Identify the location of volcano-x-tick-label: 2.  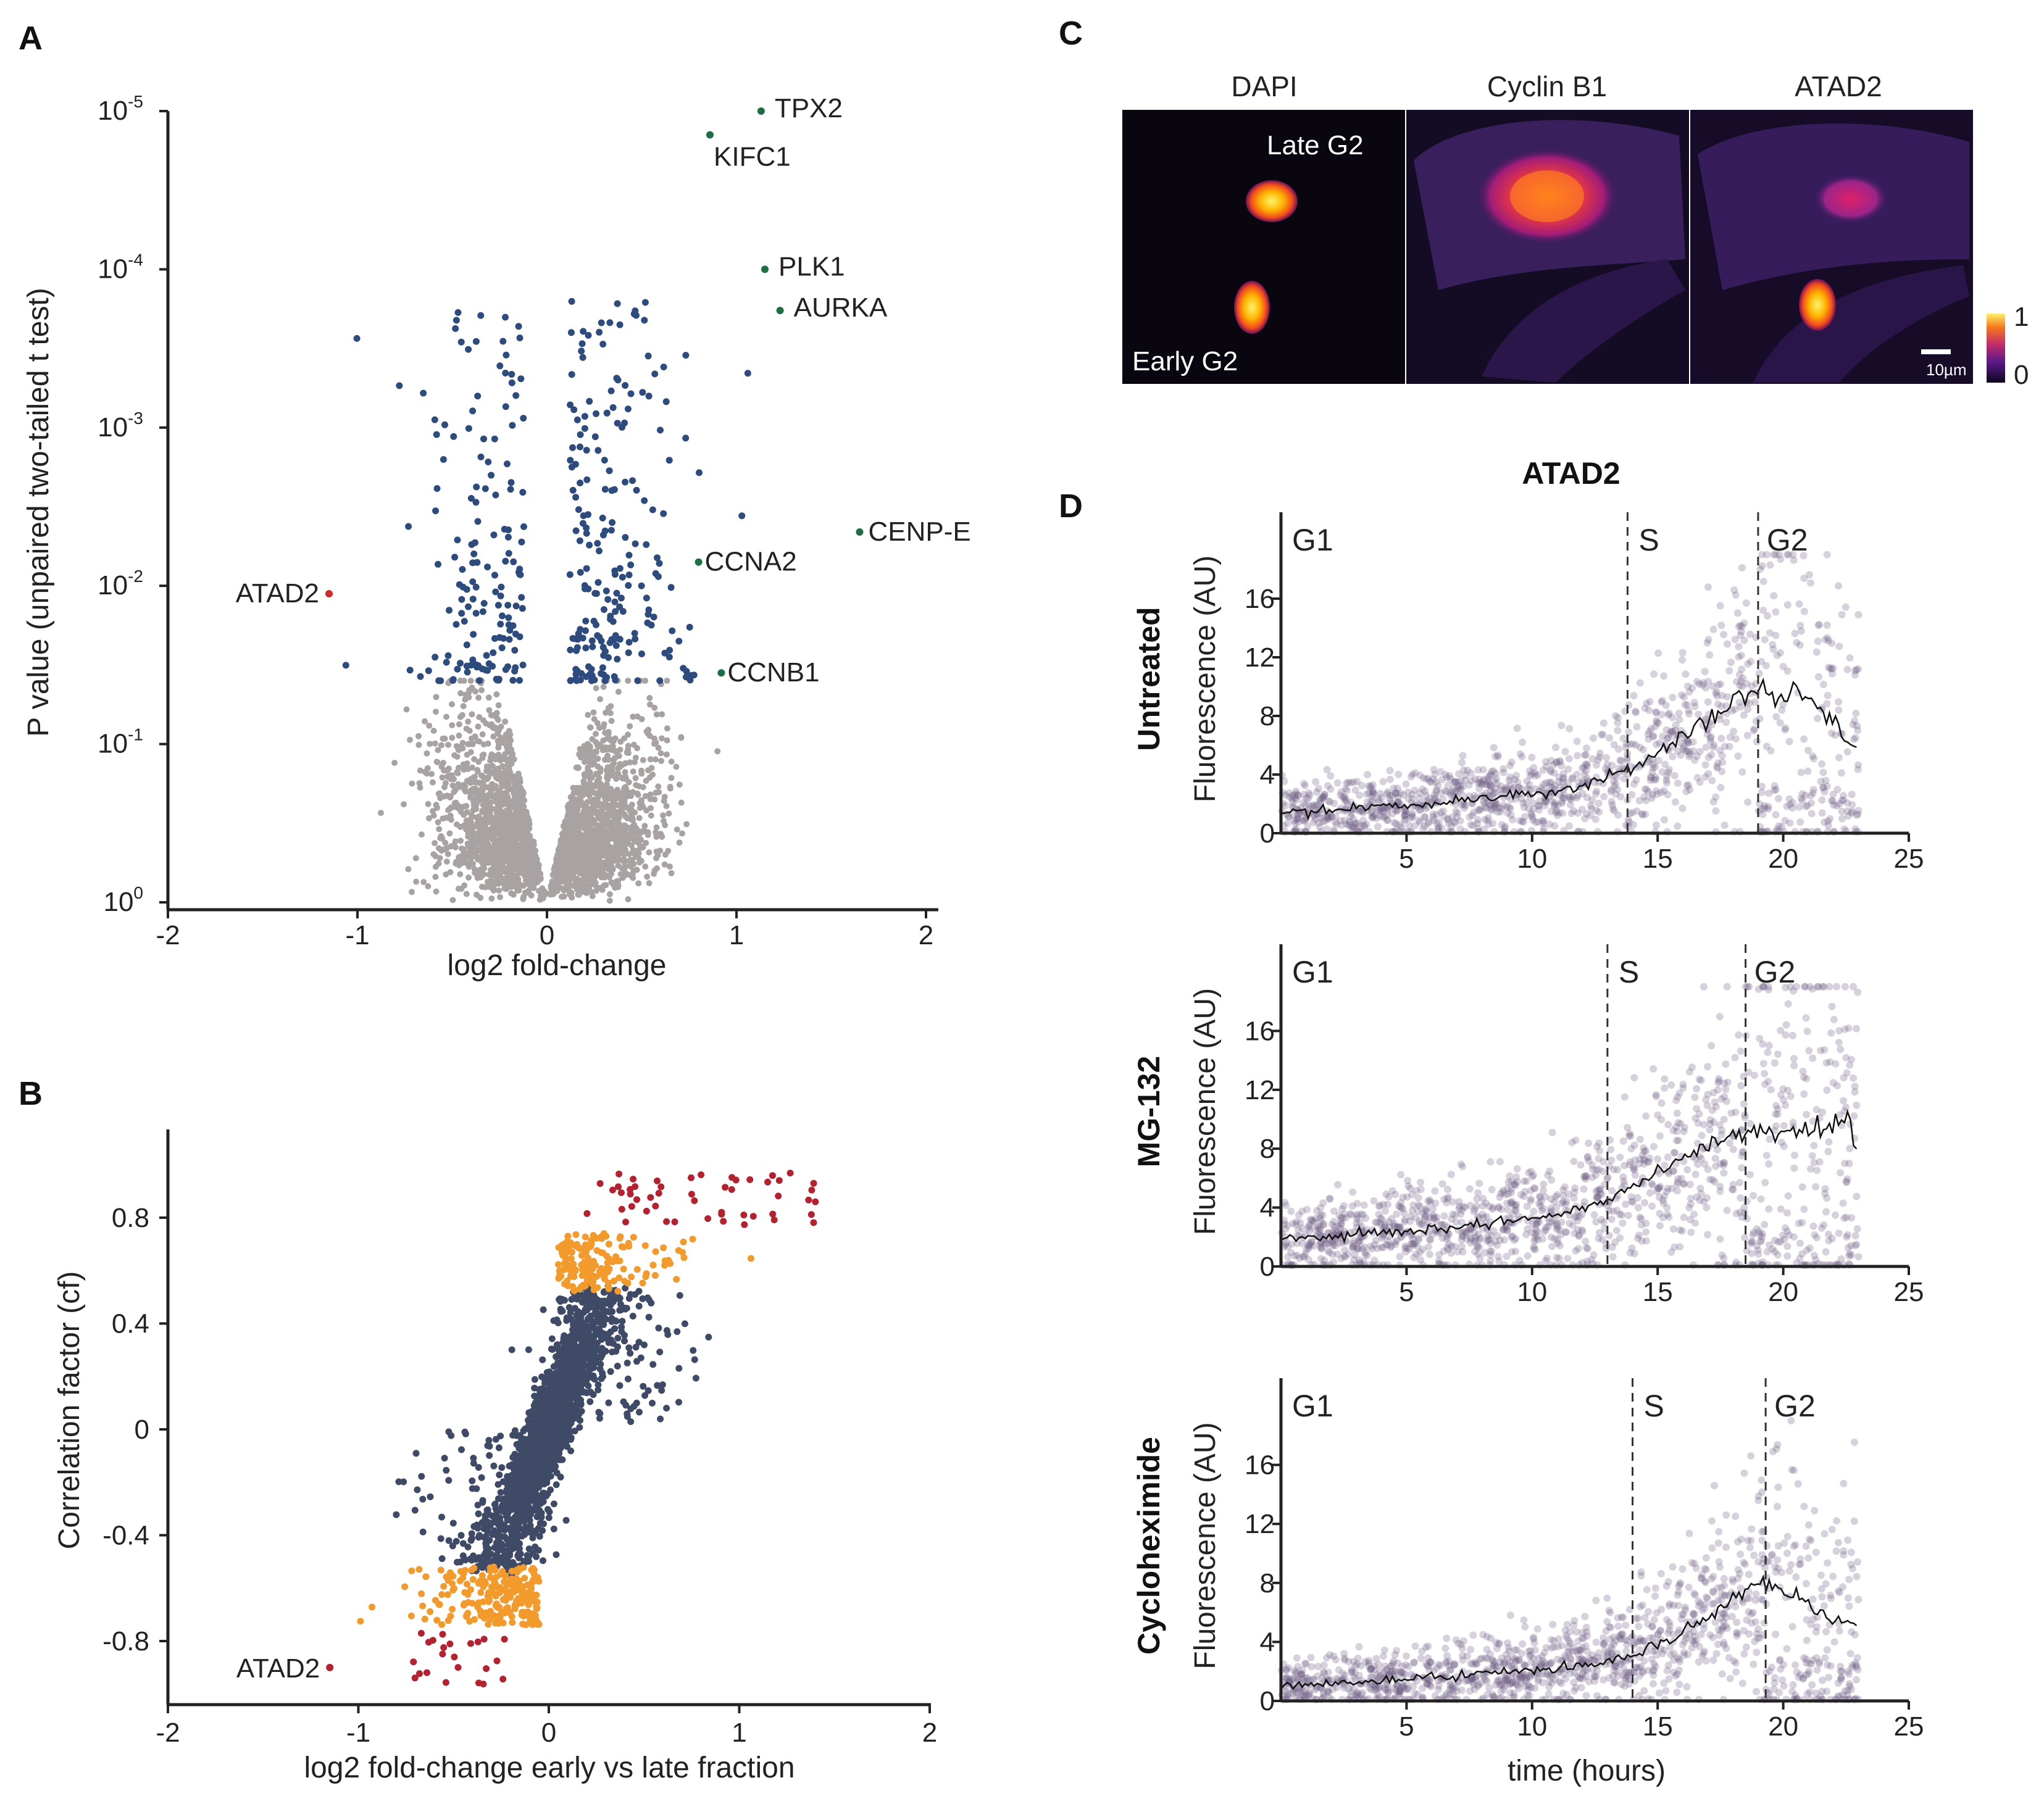
(926, 935).